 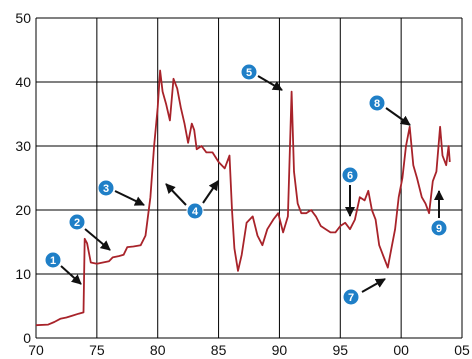 I want to click on annotation-badge-2: 2, so click(x=77, y=222).